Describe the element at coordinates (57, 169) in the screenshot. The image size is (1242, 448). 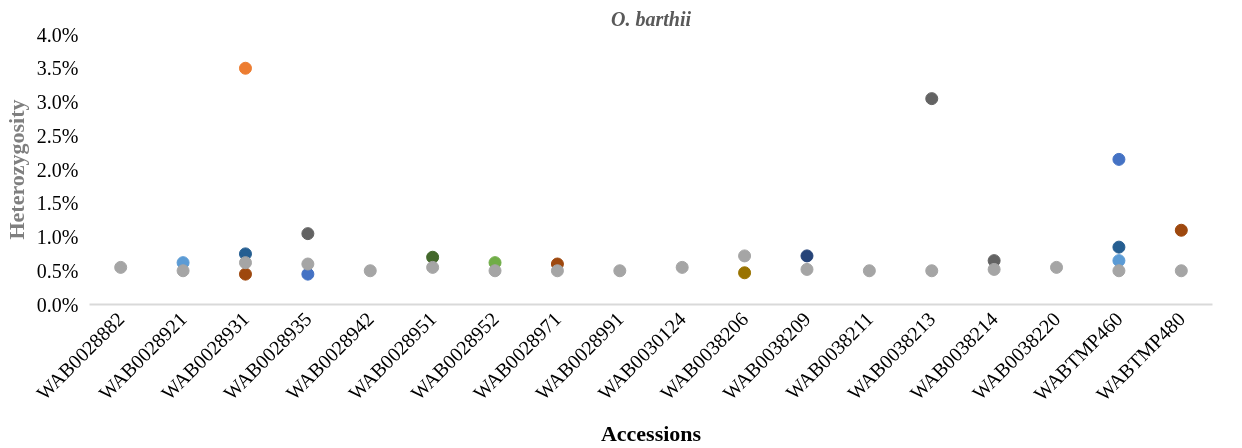
I see `y-tick-label: 2.0%` at that location.